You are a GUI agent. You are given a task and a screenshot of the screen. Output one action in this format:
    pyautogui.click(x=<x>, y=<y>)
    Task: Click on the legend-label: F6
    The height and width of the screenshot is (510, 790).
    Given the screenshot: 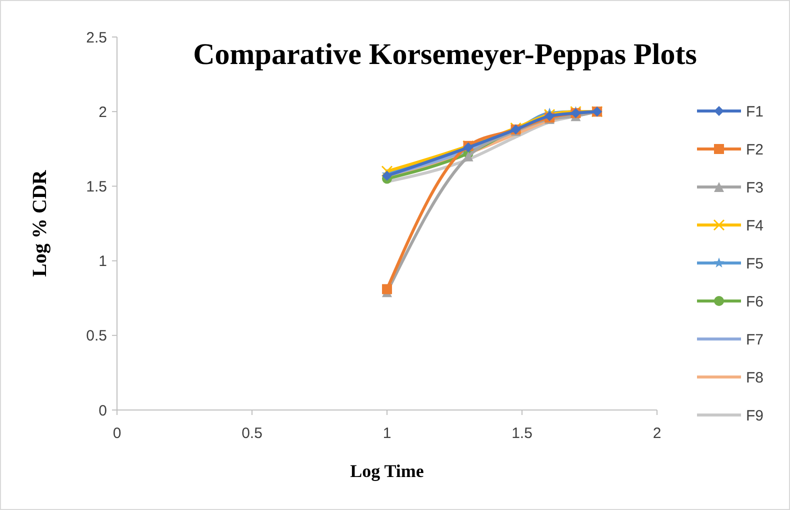 What is the action you would take?
    pyautogui.click(x=755, y=301)
    